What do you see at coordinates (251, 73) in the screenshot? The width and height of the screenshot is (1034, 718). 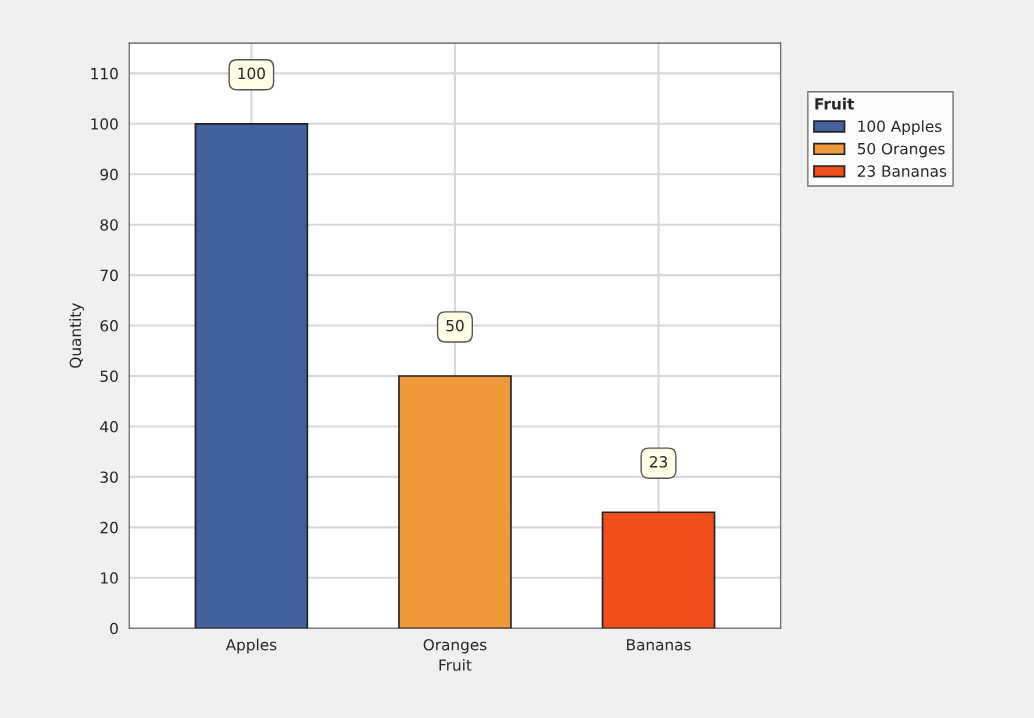 I see `data-label: 100` at bounding box center [251, 73].